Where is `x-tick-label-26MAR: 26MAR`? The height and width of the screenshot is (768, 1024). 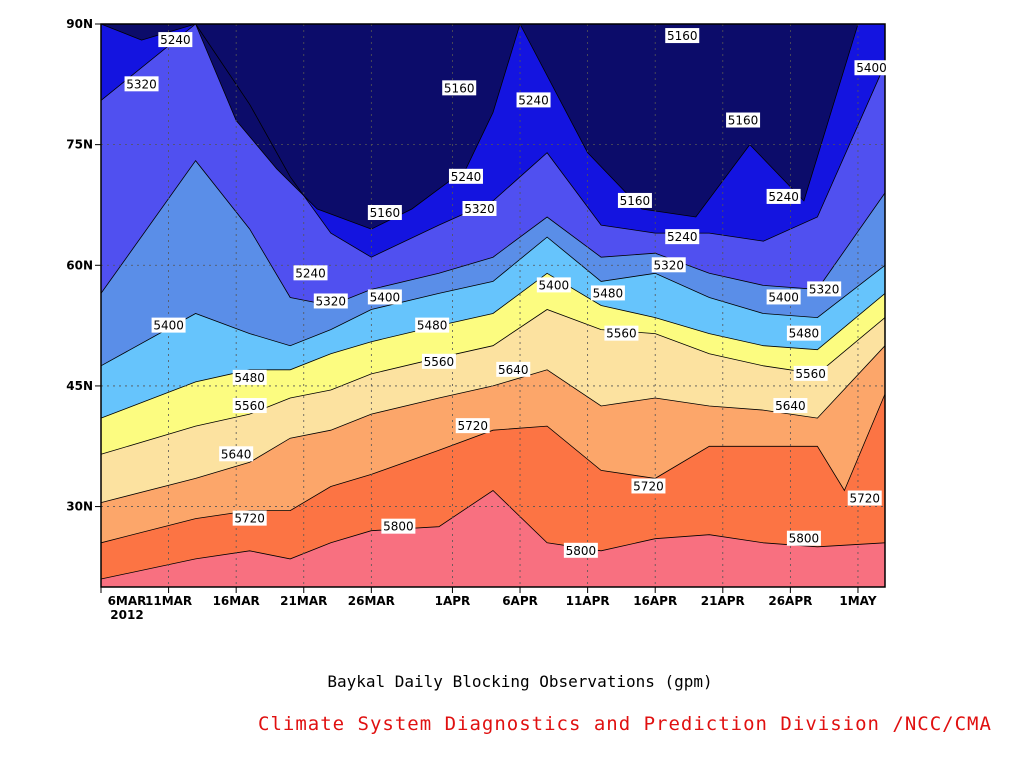 x-tick-label-26MAR: 26MAR is located at coordinates (371, 601).